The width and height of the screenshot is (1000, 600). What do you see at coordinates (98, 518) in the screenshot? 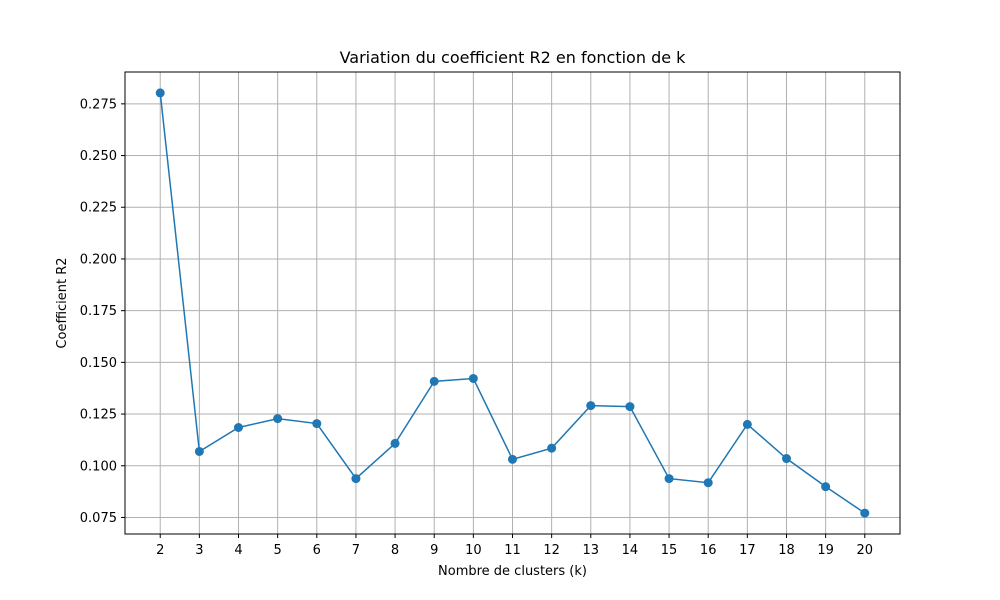
I see `y-tick-label: 0.075` at bounding box center [98, 518].